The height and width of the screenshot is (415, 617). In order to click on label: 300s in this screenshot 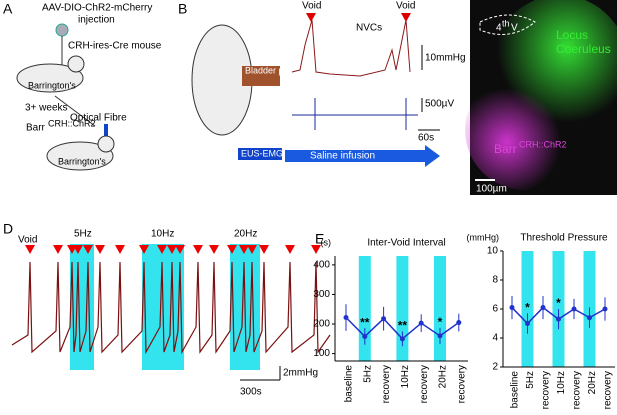, I will do `click(251, 392)`.